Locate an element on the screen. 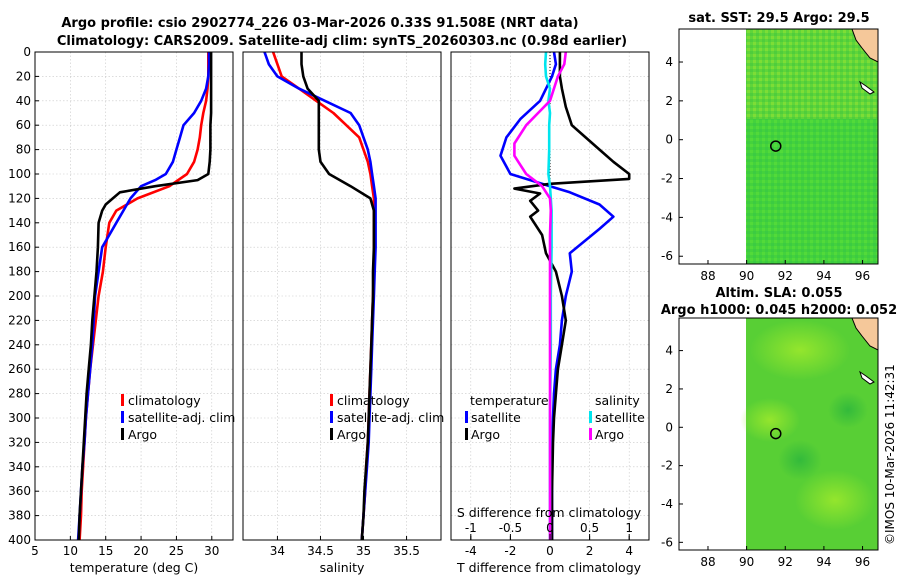 The image size is (900, 580). x-tick-label: 0 is located at coordinates (550, 551).